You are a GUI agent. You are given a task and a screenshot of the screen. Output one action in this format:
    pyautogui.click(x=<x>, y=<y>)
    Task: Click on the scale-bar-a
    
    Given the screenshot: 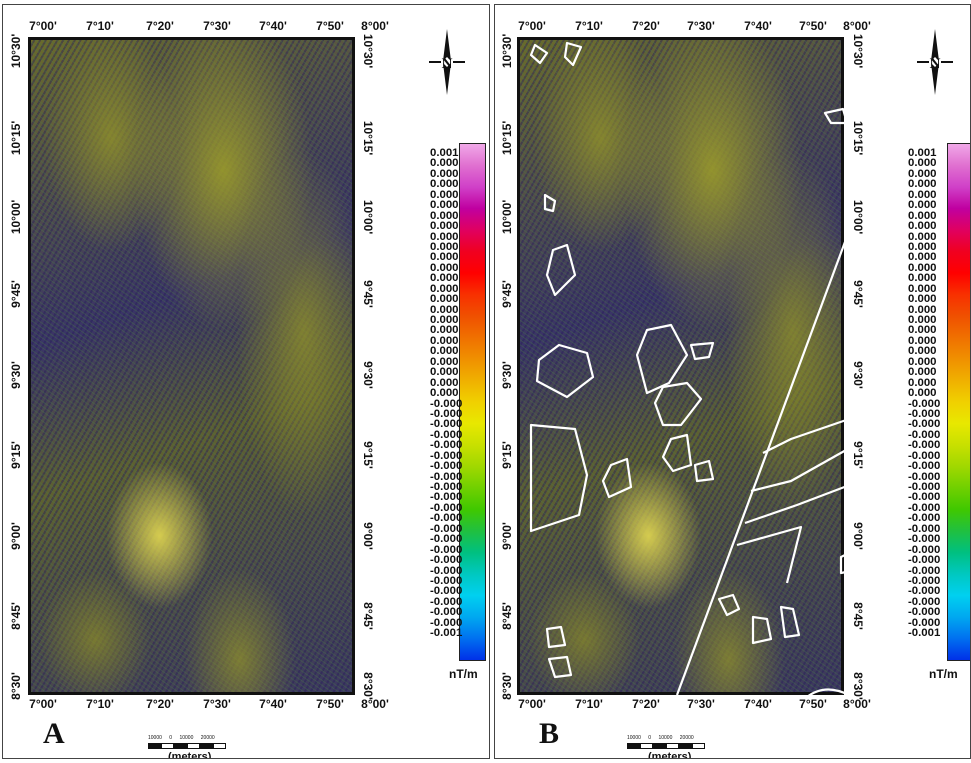 What is the action you would take?
    pyautogui.click(x=187, y=746)
    